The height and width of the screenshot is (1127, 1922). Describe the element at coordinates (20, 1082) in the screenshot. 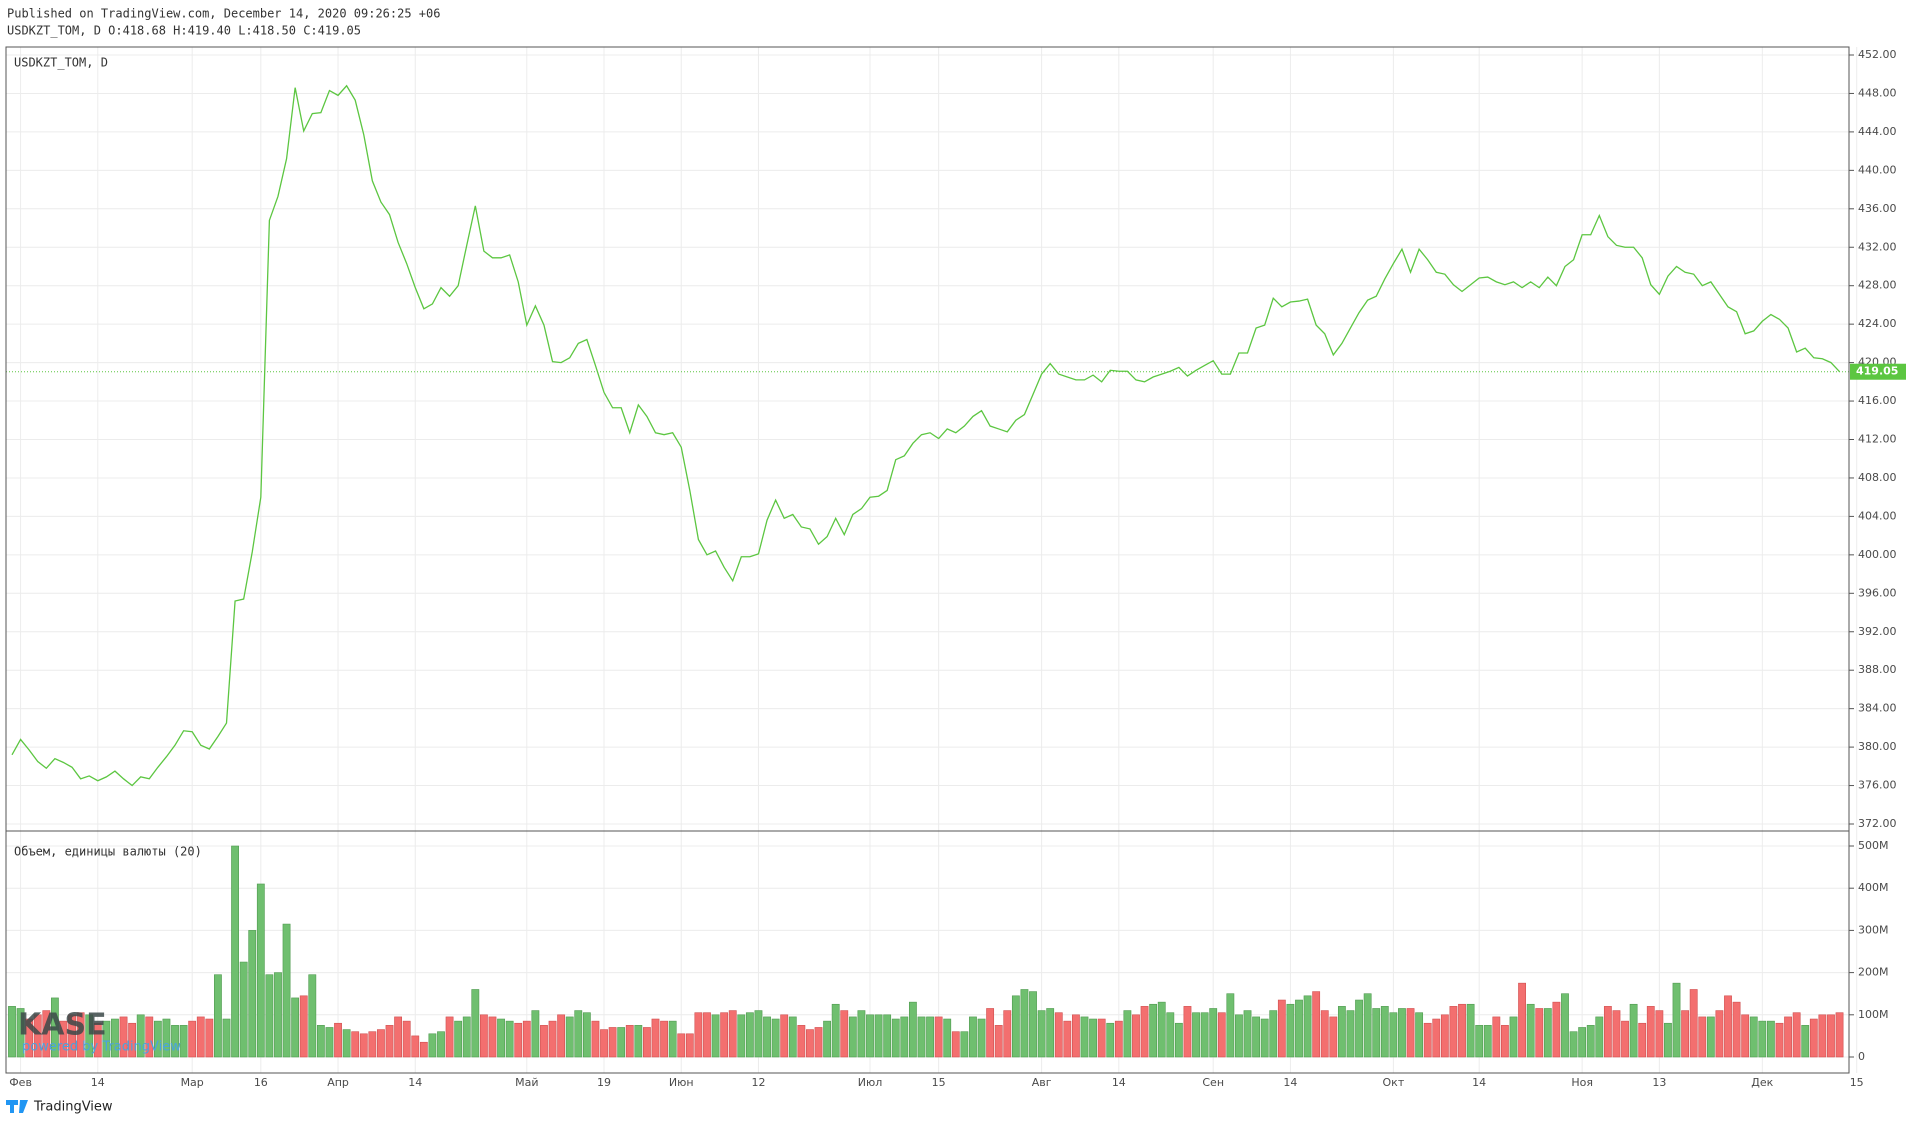

I see `x-tick-label: Фев` at that location.